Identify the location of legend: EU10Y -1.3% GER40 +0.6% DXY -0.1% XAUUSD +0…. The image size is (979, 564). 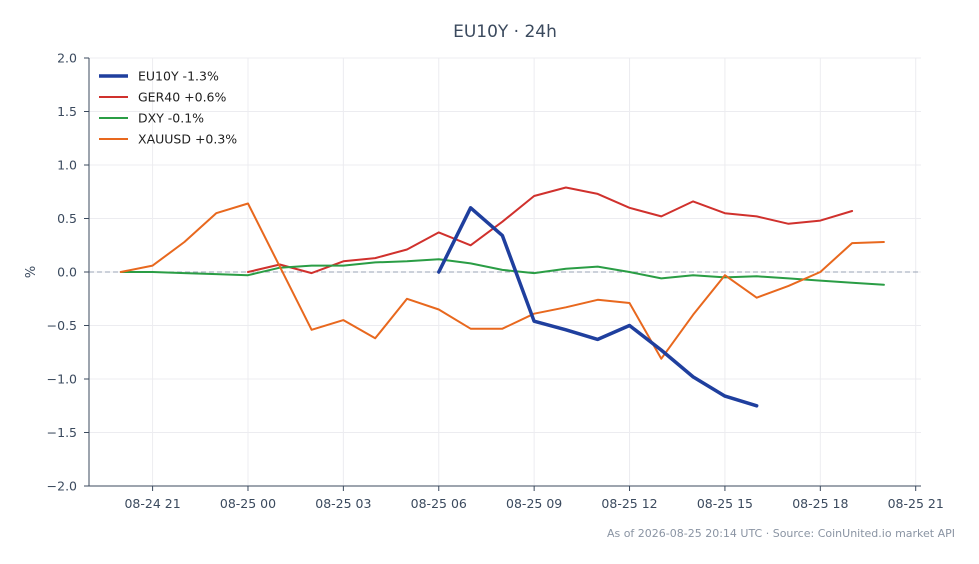
(168, 108).